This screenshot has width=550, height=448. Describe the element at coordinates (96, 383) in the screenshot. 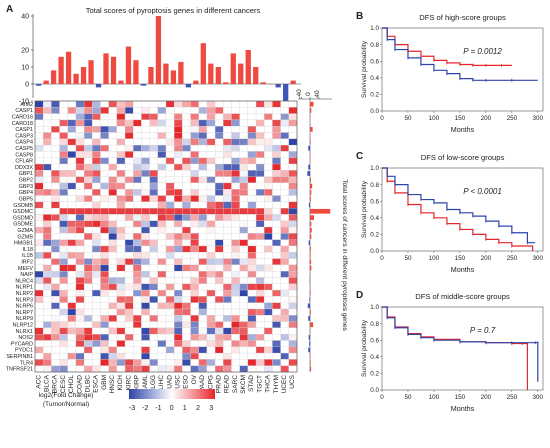

I see `cancer-label: ESCA` at that location.